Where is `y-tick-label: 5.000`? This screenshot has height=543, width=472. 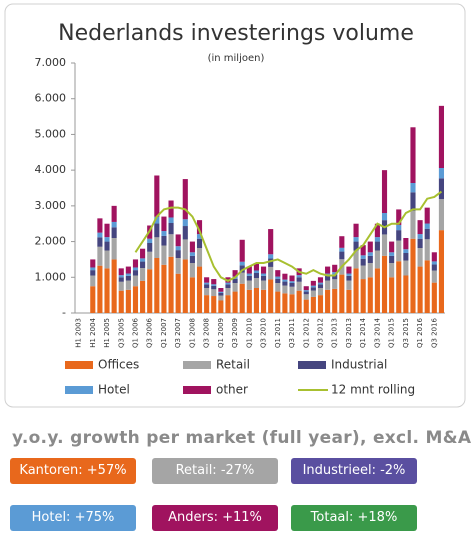
y-tick-label: 5.000 is located at coordinates (51, 133).